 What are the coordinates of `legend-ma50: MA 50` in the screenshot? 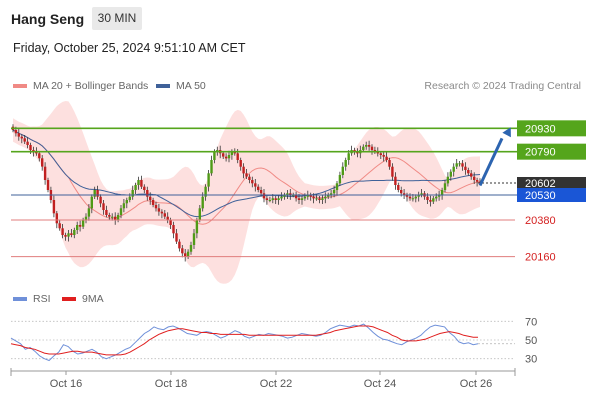 It's located at (181, 86).